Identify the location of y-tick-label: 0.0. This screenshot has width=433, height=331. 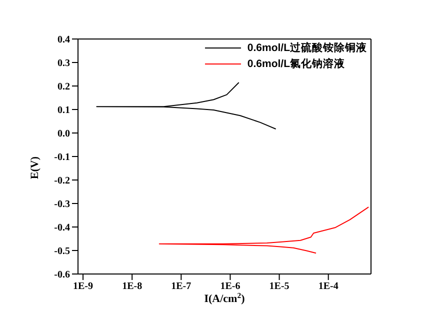
(64, 134).